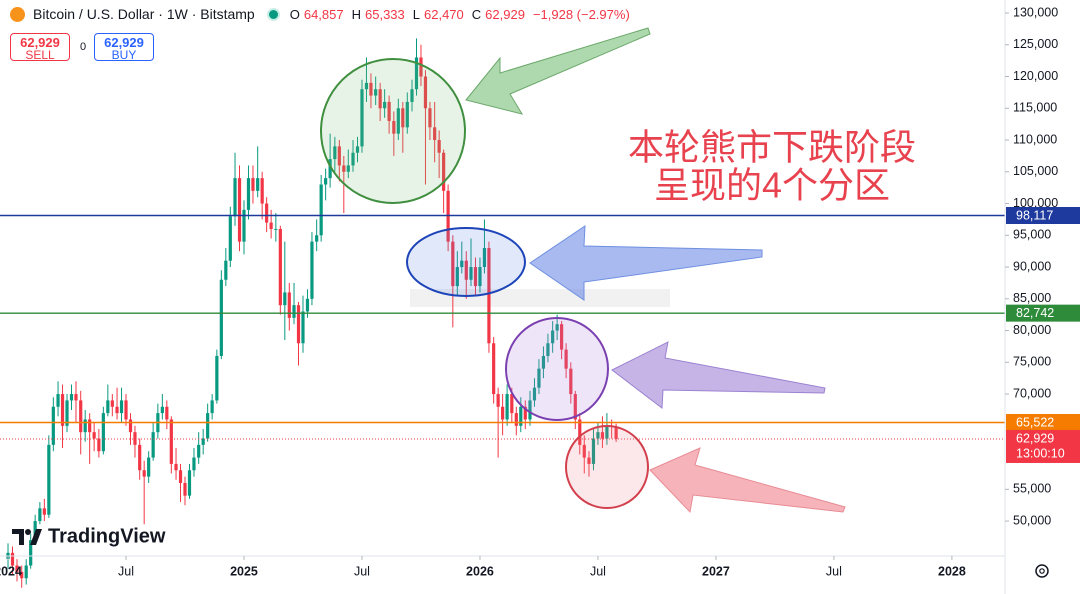 The image size is (1080, 594). What do you see at coordinates (1032, 489) in the screenshot?
I see `y-tick-label: 55,000` at bounding box center [1032, 489].